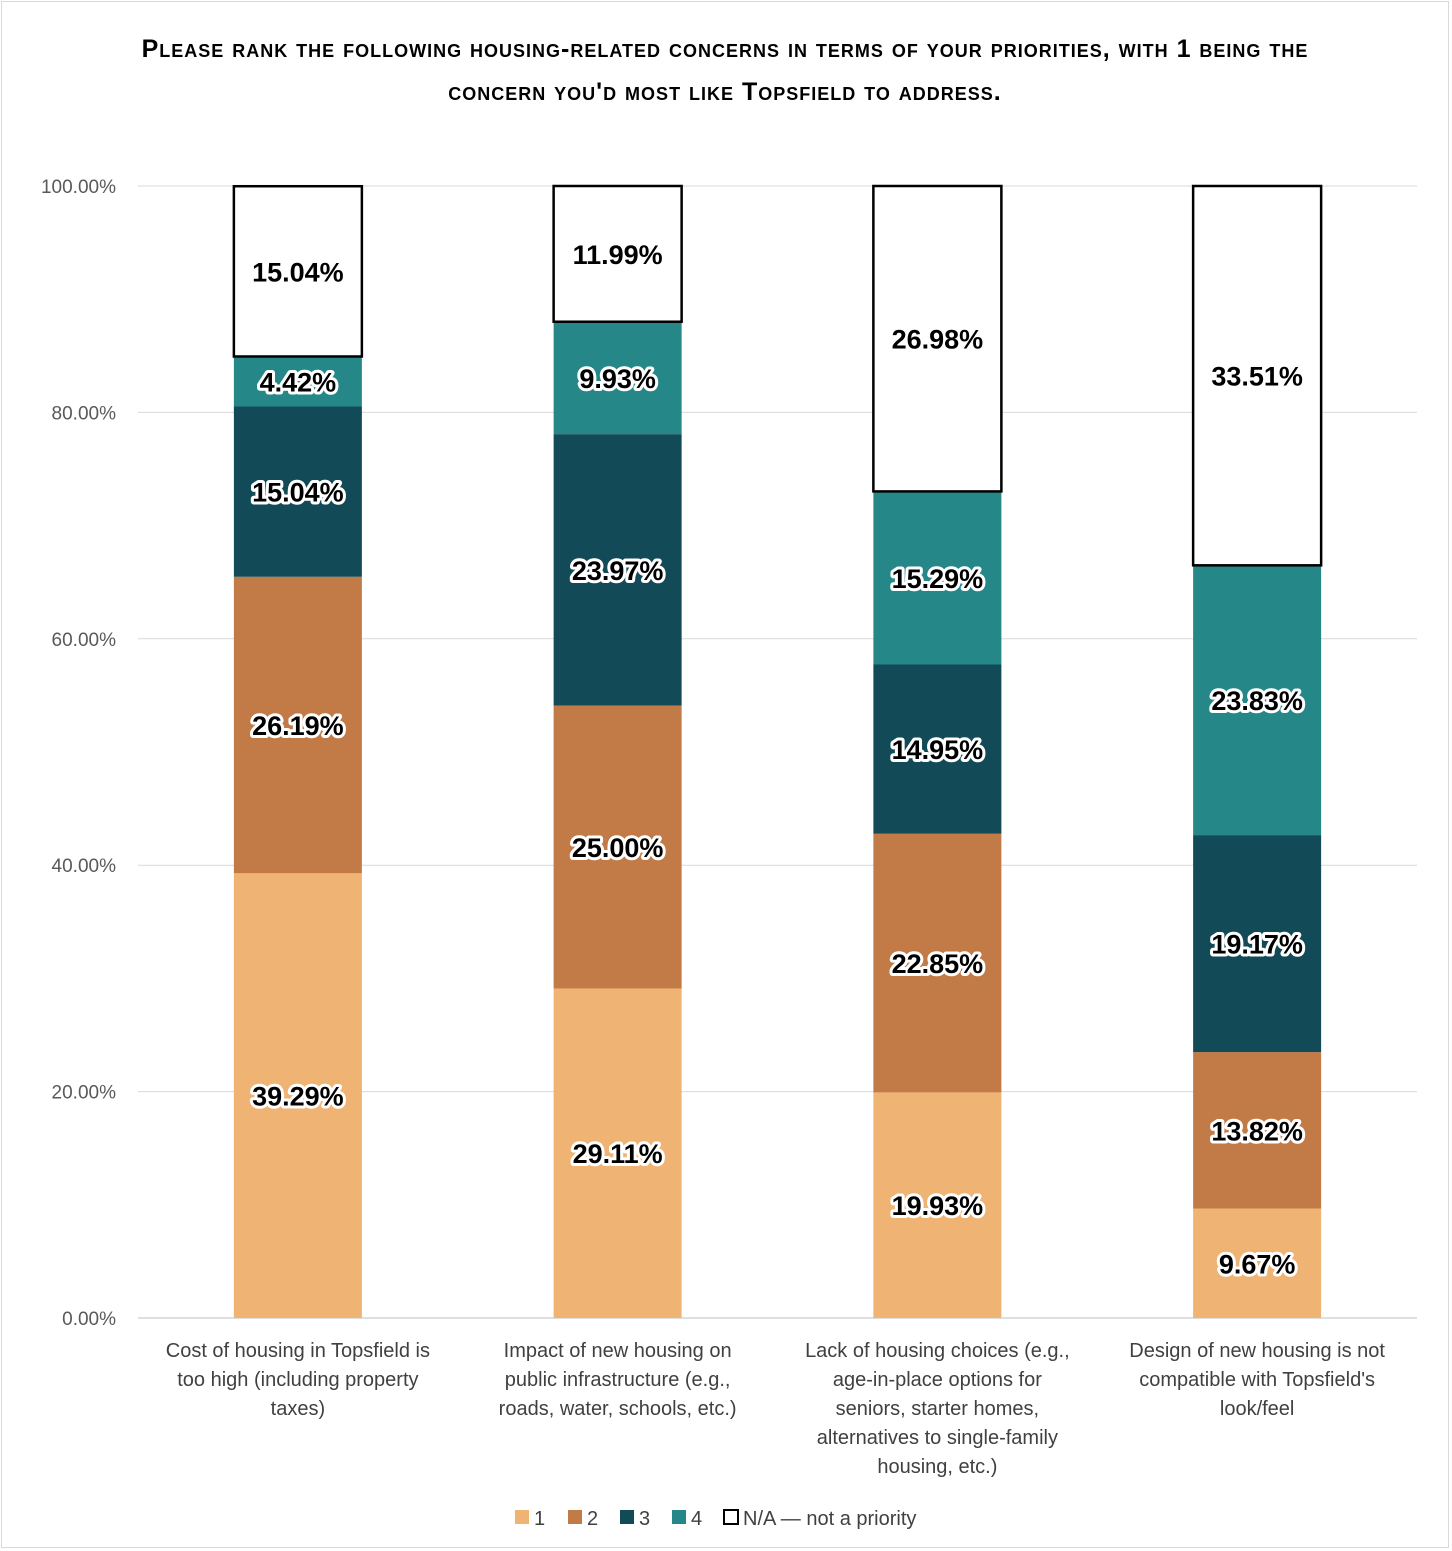 This screenshot has width=1452, height=1551. What do you see at coordinates (696, 1519) in the screenshot?
I see `legend-label: 4` at bounding box center [696, 1519].